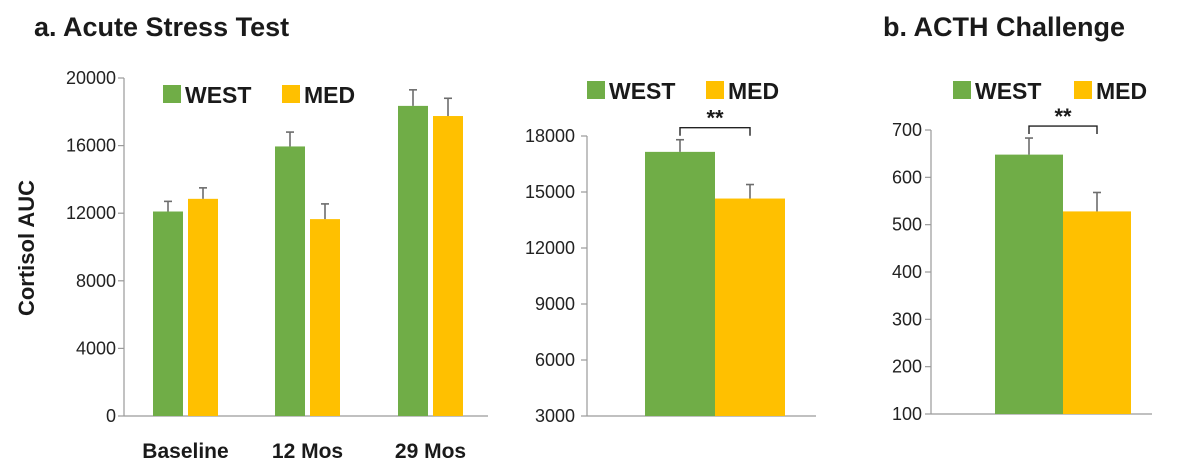 The image size is (1194, 467). I want to click on chart3-legend-swatch-med, so click(1083, 90).